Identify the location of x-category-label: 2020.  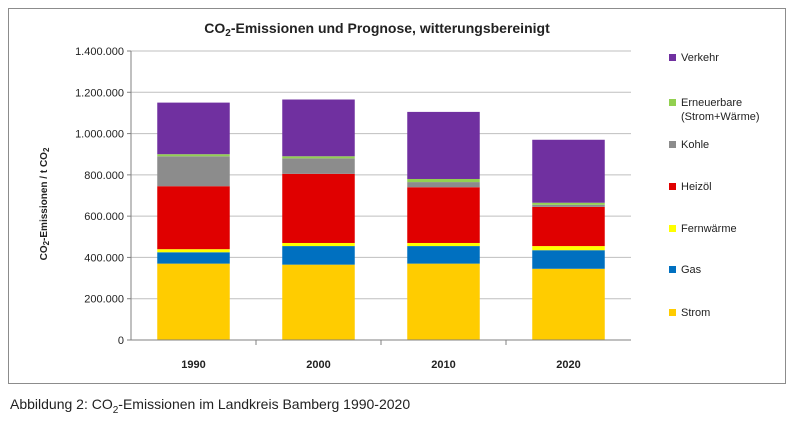
(568, 365).